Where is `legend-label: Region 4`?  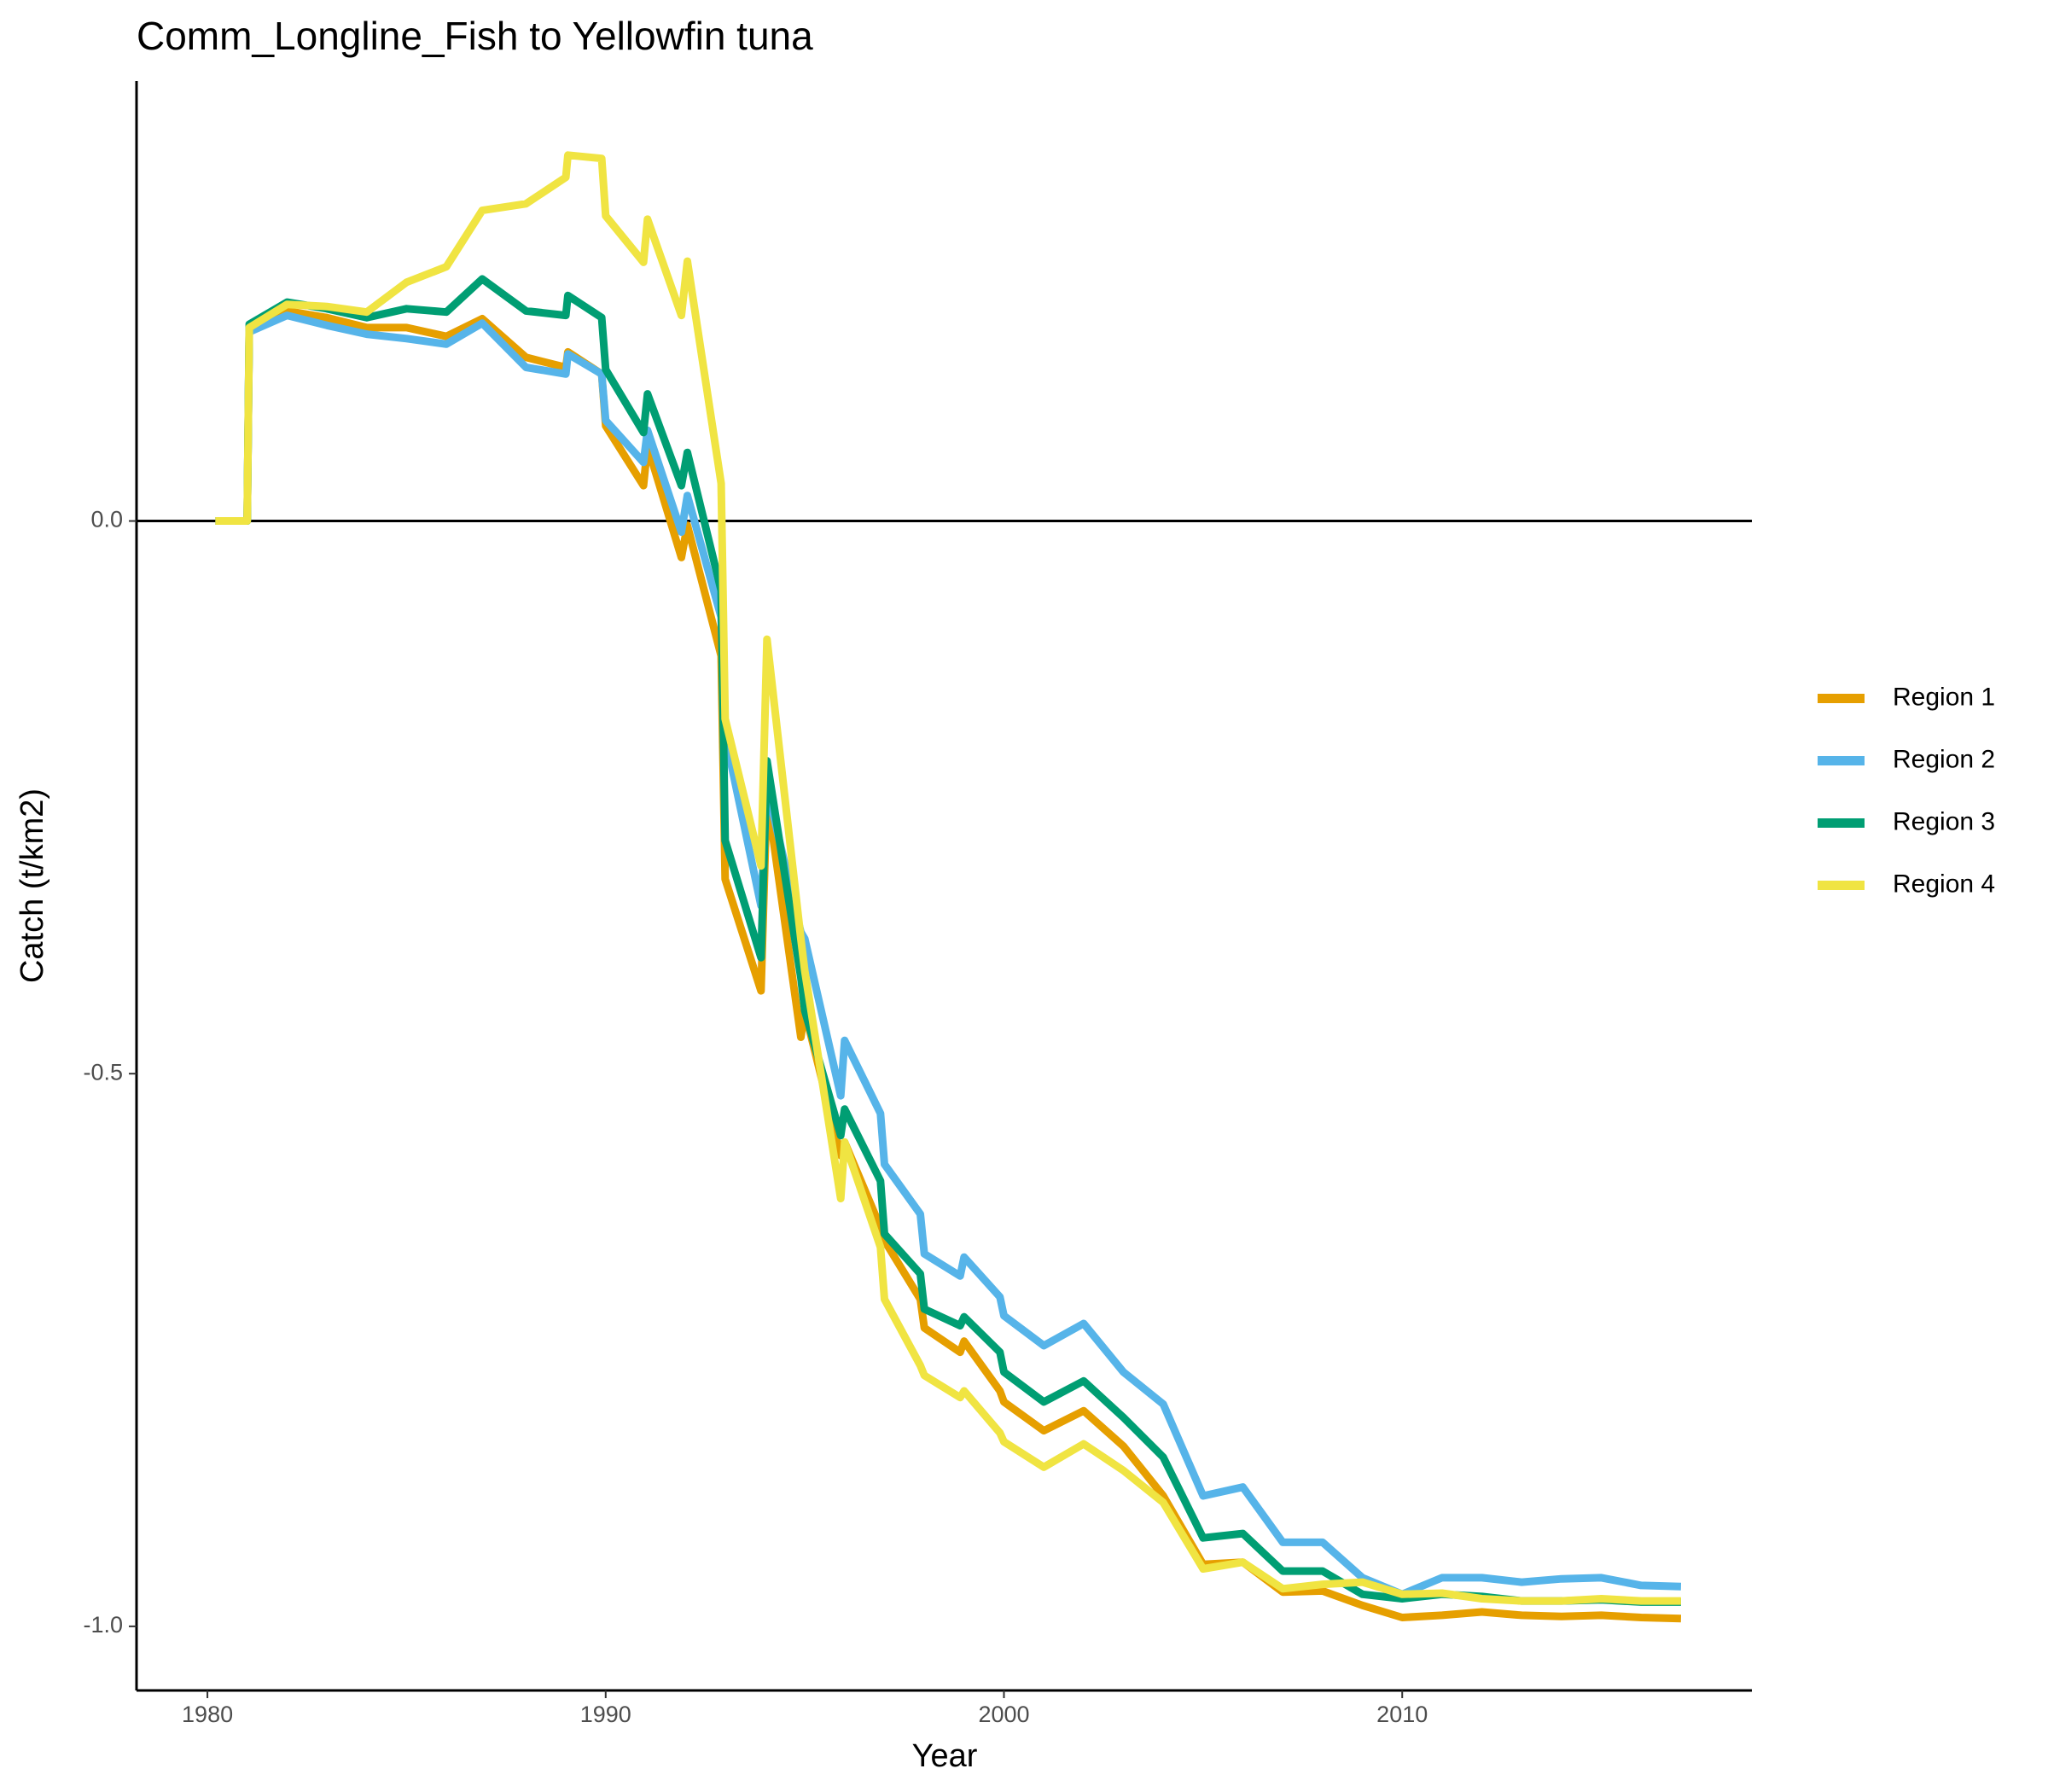 legend-label: Region 4 is located at coordinates (1944, 884).